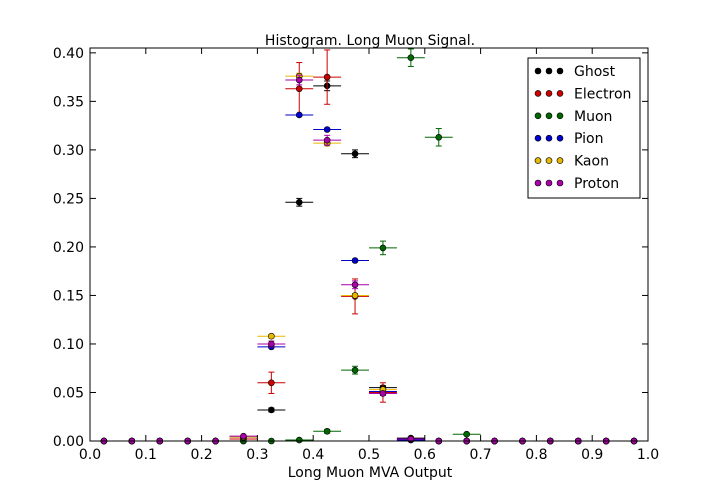  Describe the element at coordinates (68, 102) in the screenshot. I see `y-tick-label: 0.35` at that location.